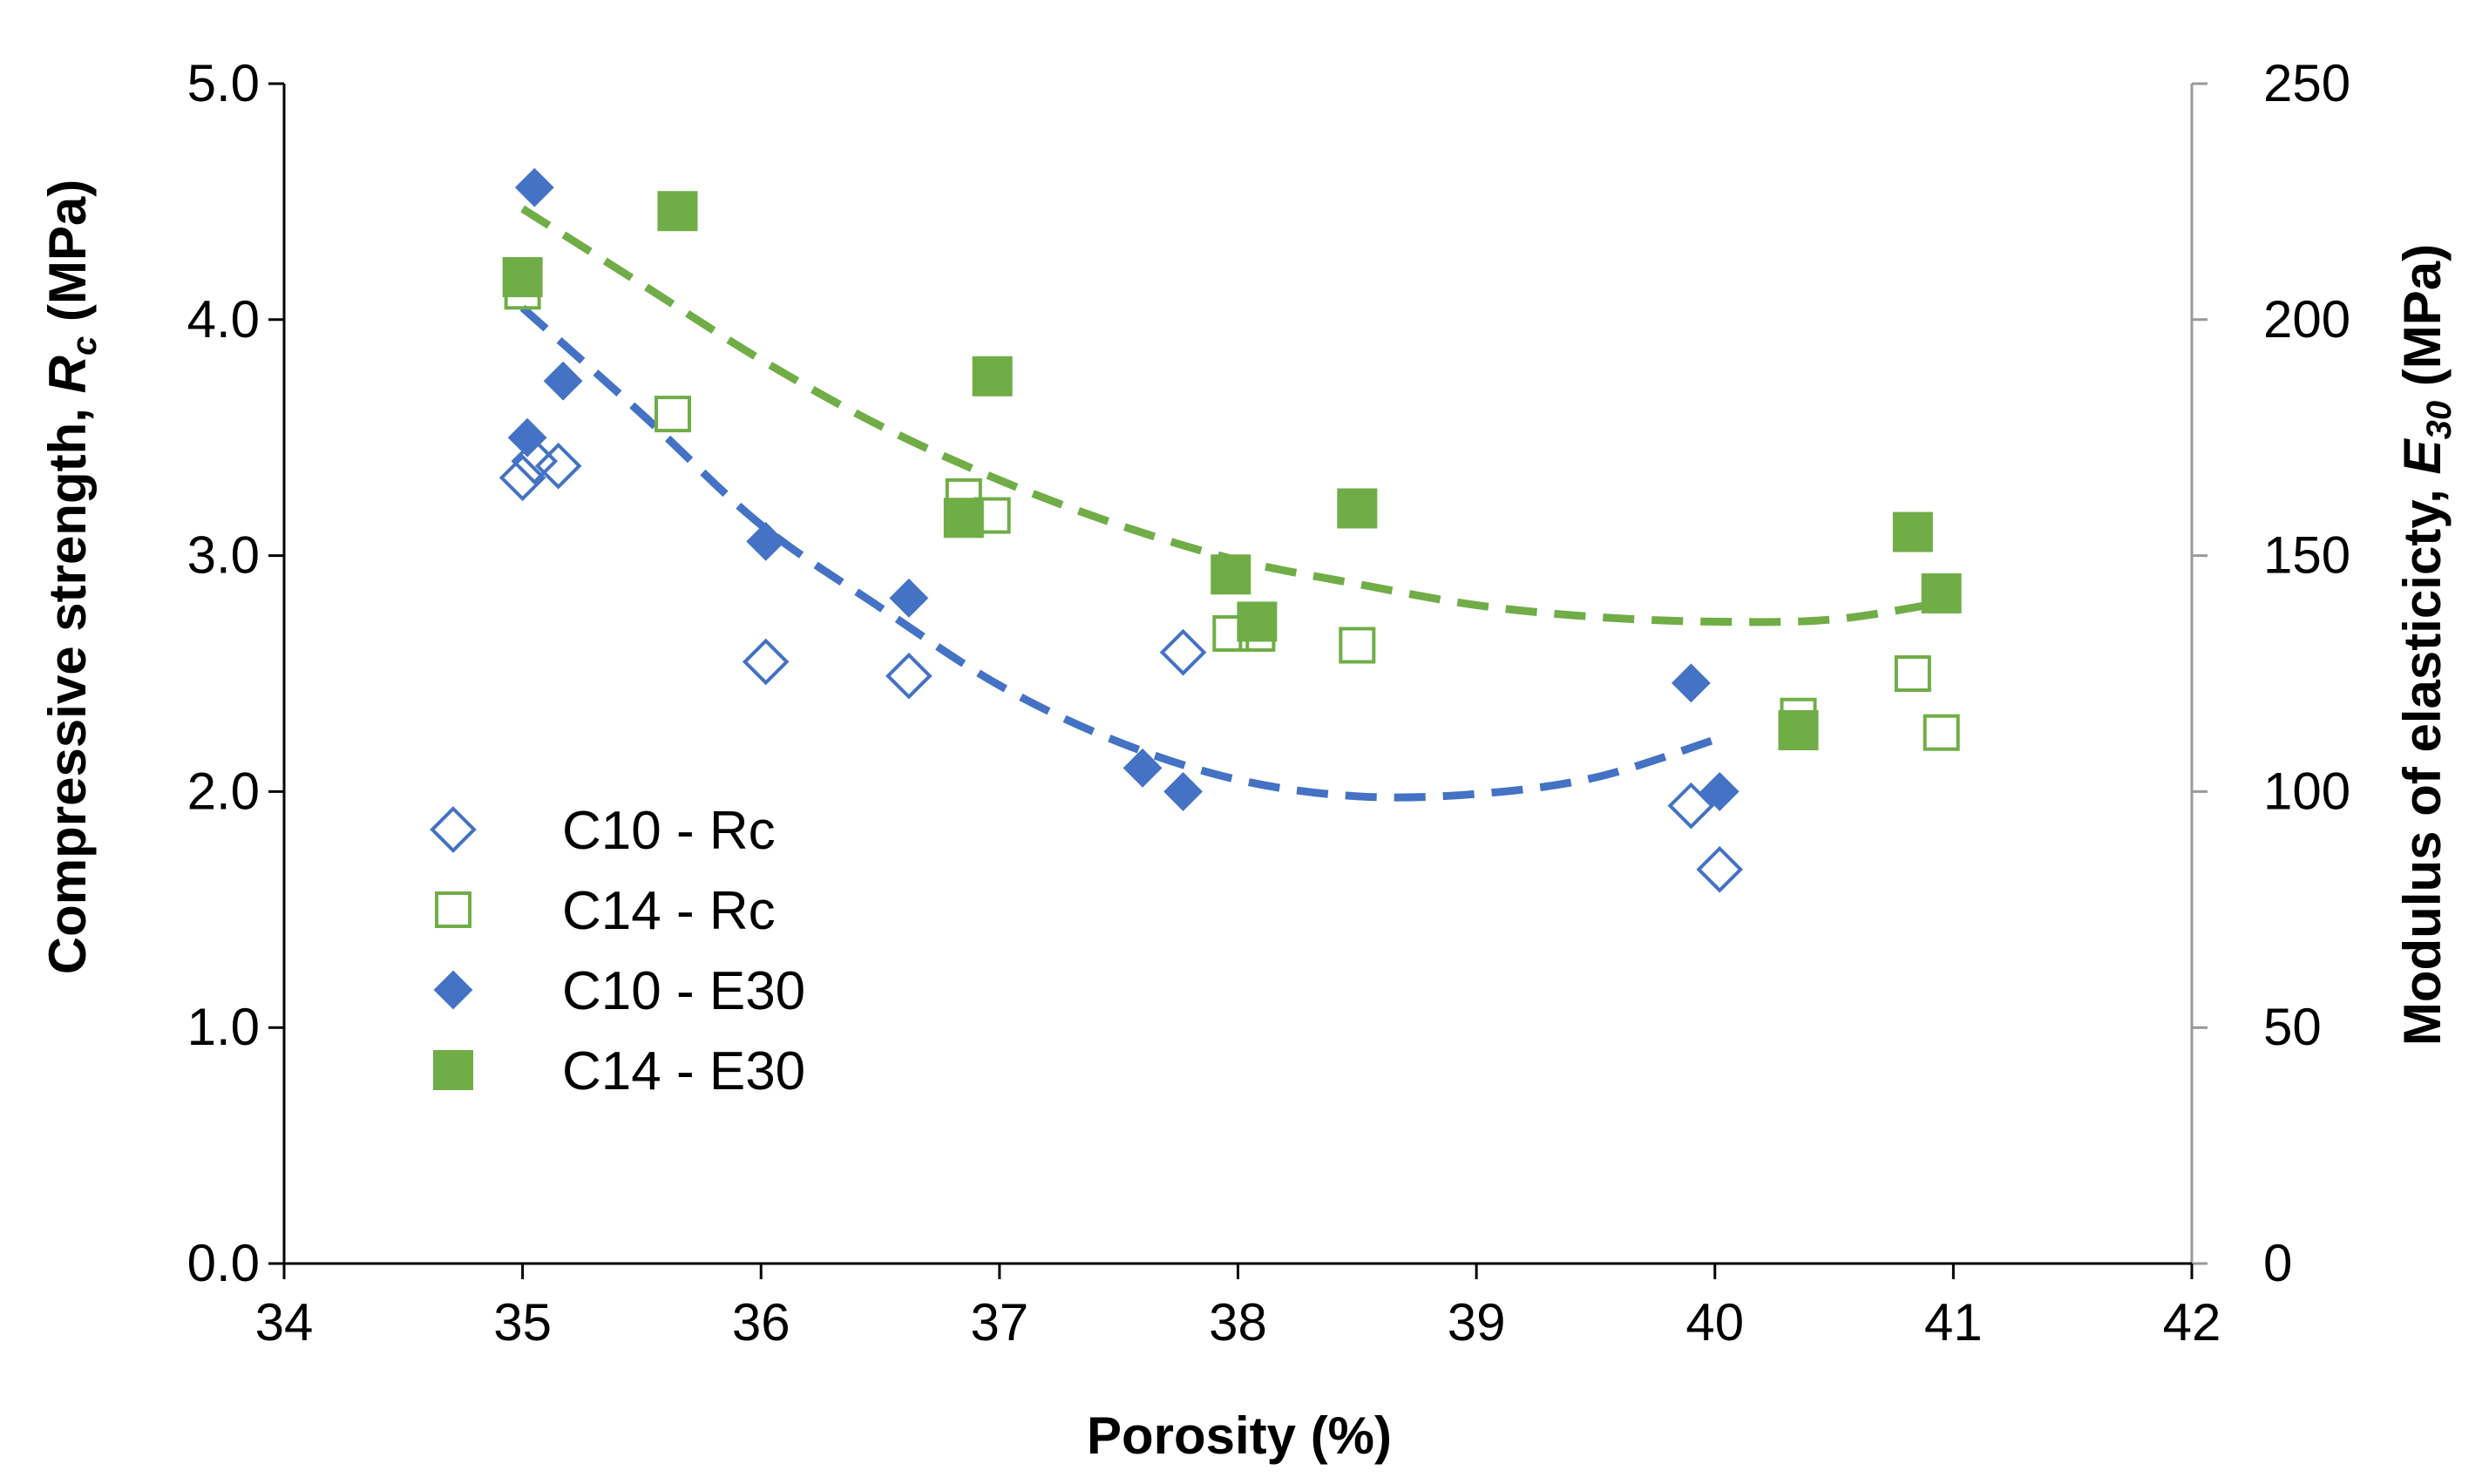 The width and height of the screenshot is (2489, 1484). Describe the element at coordinates (1477, 1322) in the screenshot. I see `x-tick-label: 39` at that location.